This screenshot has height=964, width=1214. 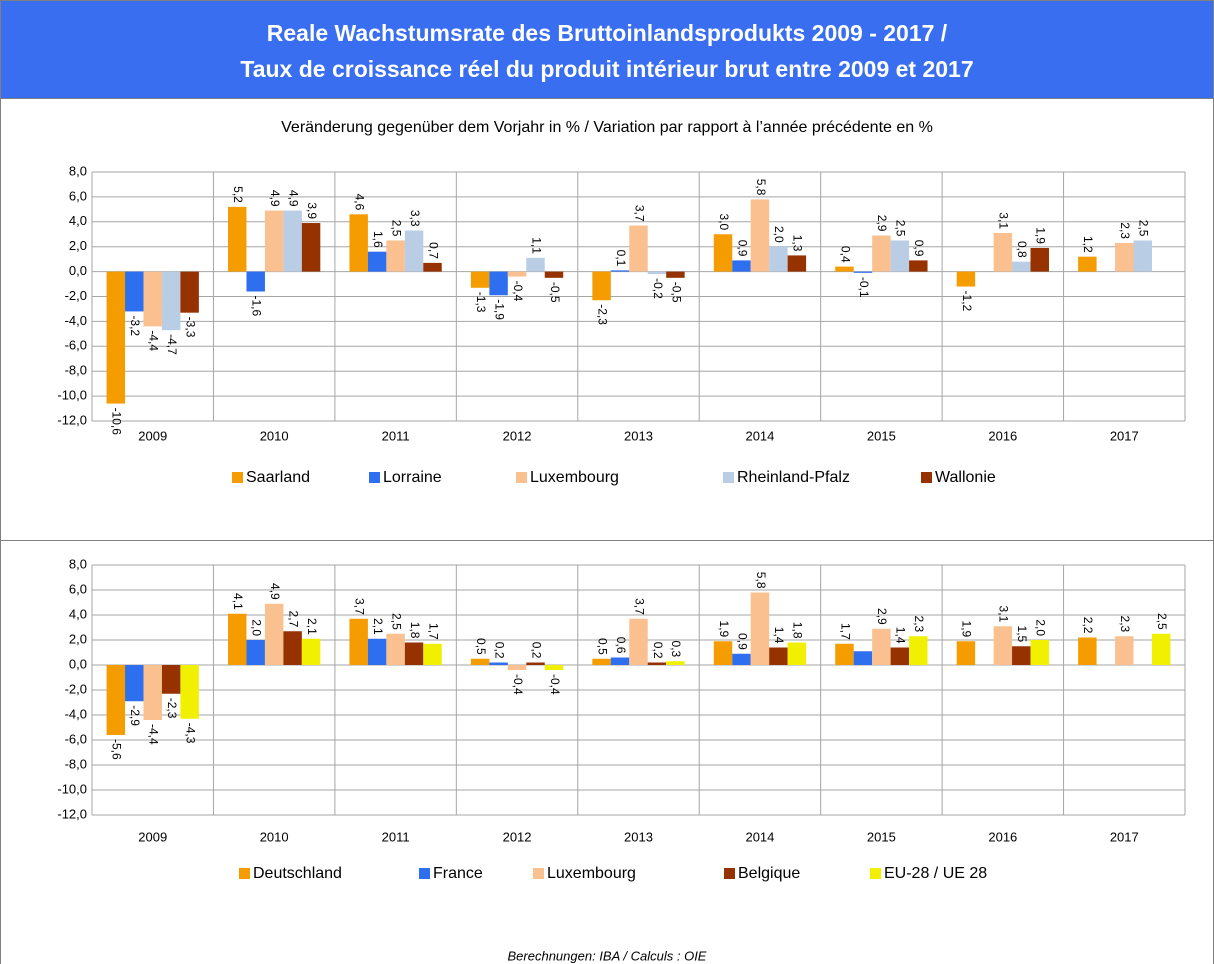 What do you see at coordinates (76, 688) in the screenshot?
I see `y-tick-label: -2,0` at bounding box center [76, 688].